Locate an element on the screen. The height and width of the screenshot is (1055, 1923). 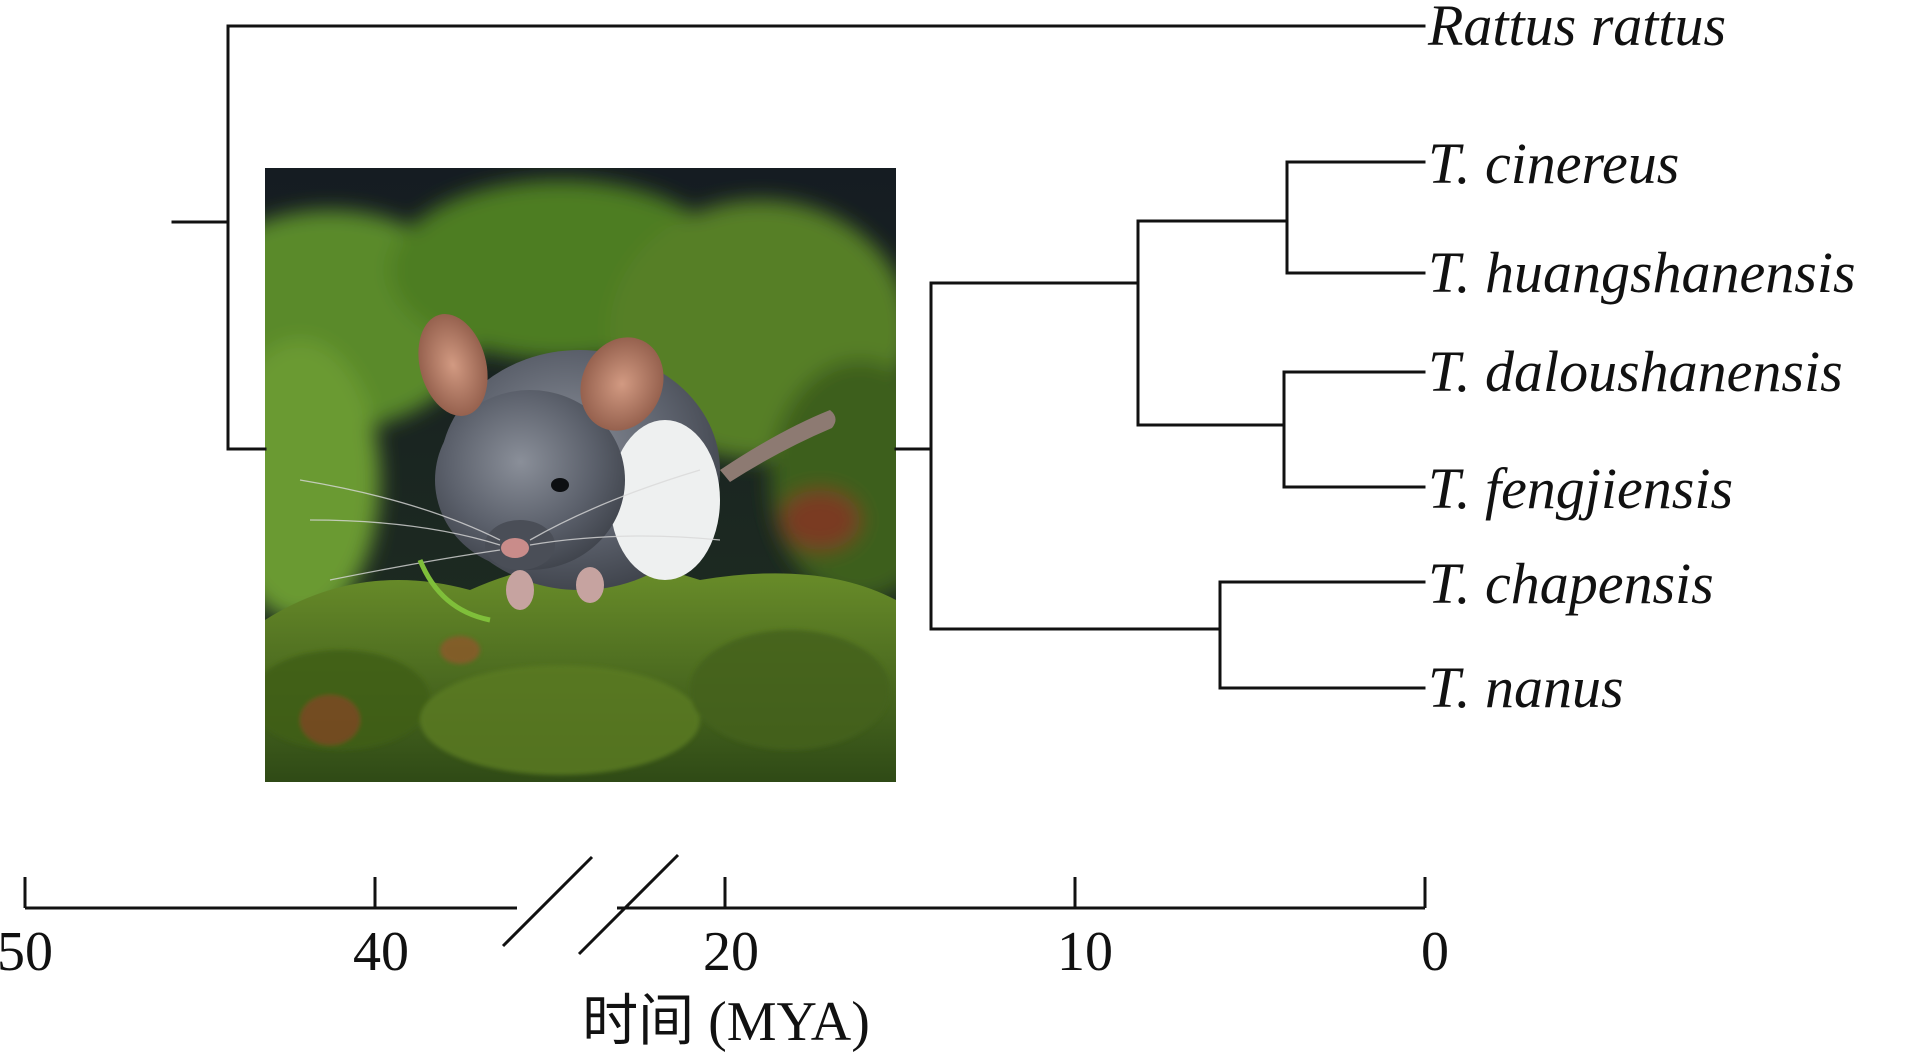
axis-tick-label-10: 10 is located at coordinates (1085, 952).